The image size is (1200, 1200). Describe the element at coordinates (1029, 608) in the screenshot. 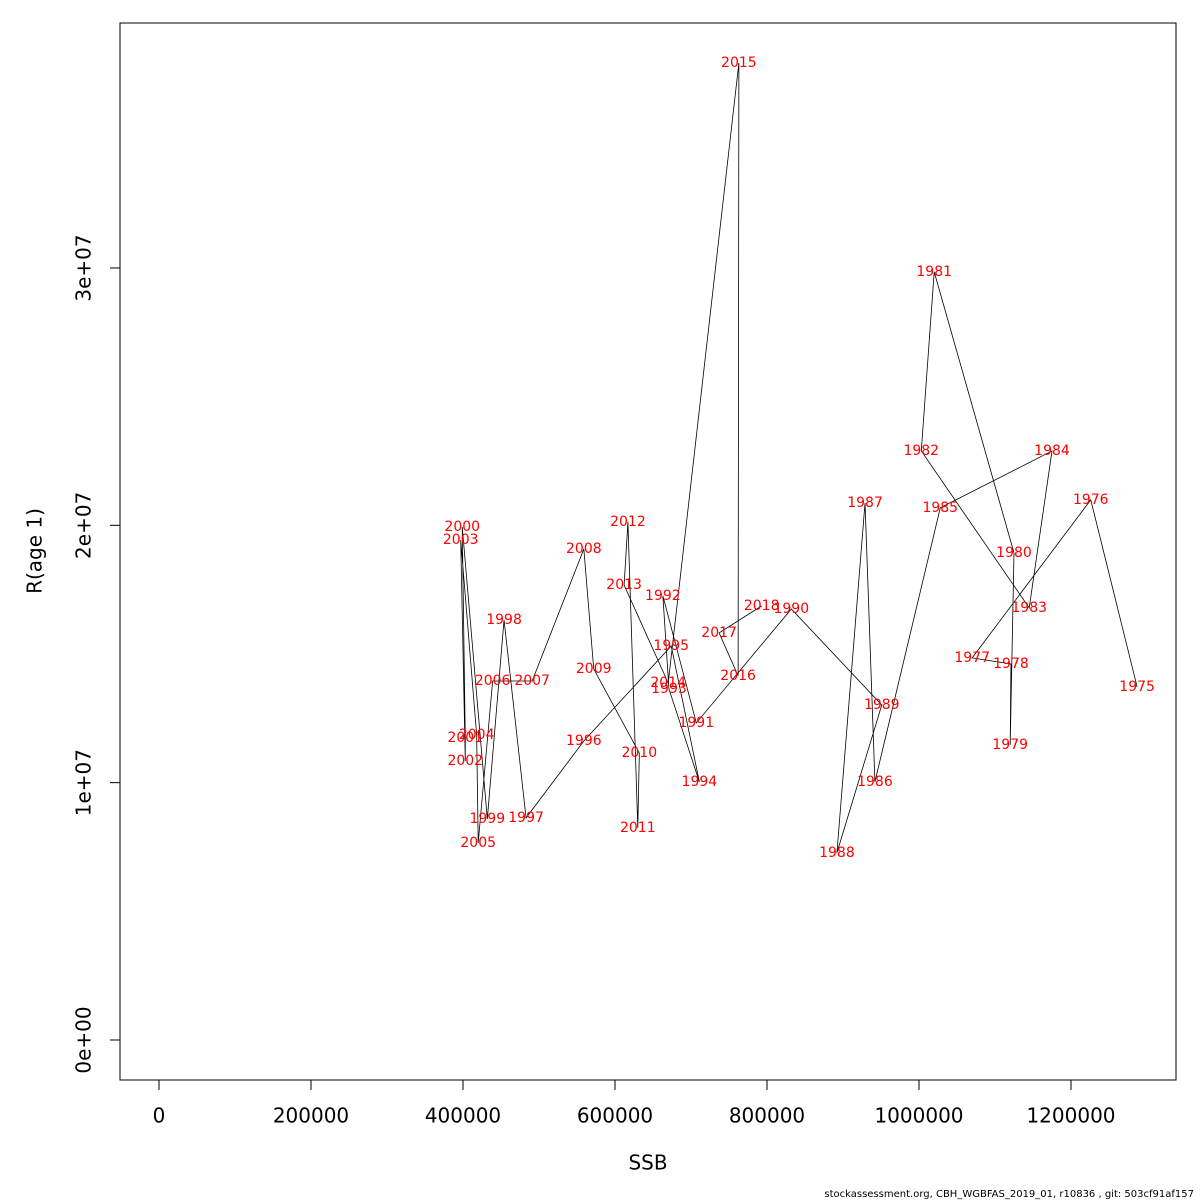

I see `point-label: 1983` at that location.